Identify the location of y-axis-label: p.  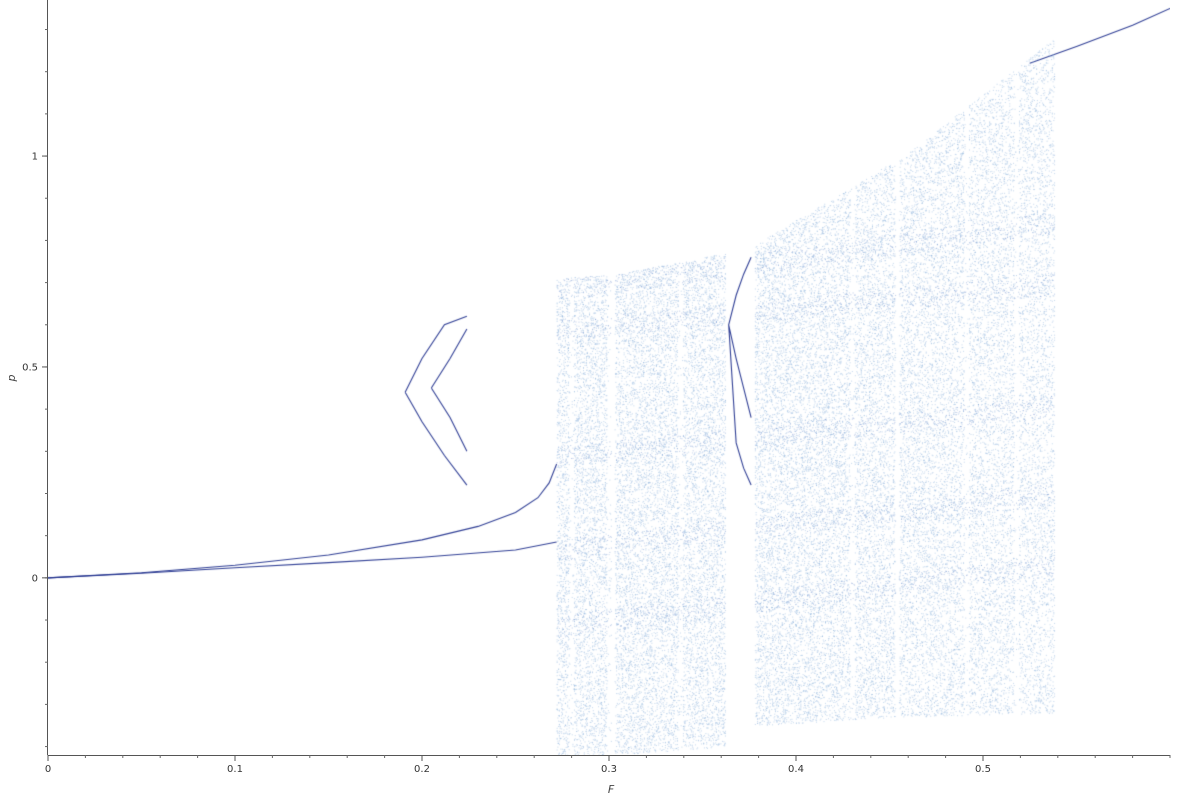
(11, 378).